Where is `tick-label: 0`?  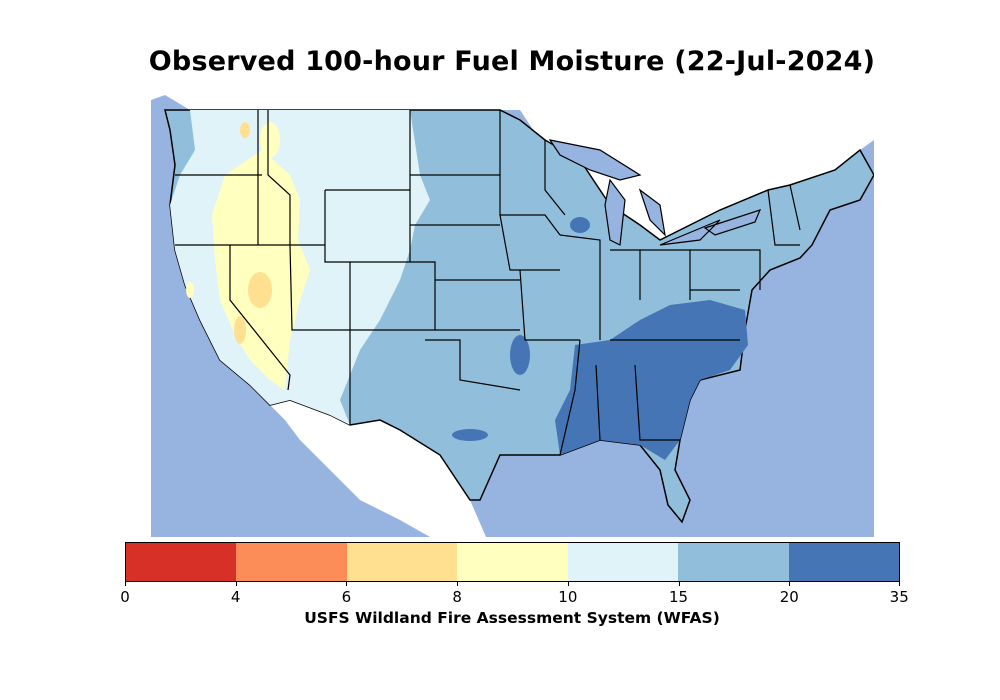 tick-label: 0 is located at coordinates (125, 597).